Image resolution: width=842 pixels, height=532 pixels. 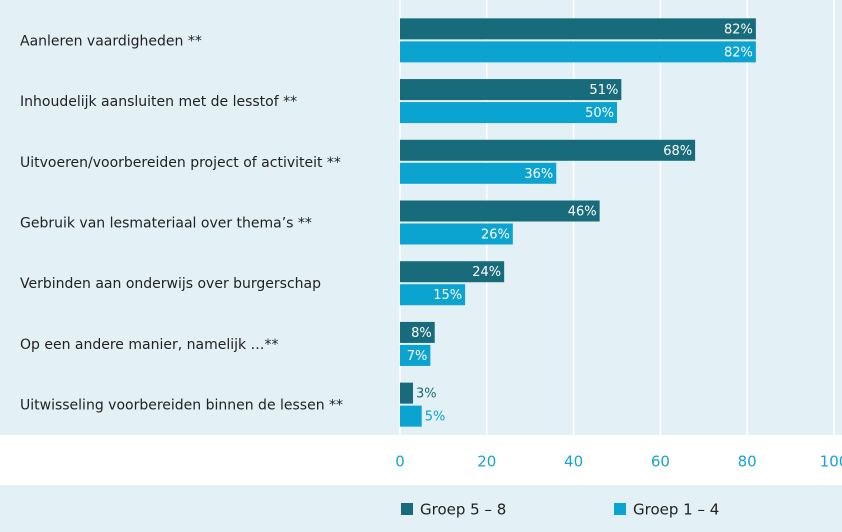 I want to click on data-label: 46%, so click(x=582, y=212).